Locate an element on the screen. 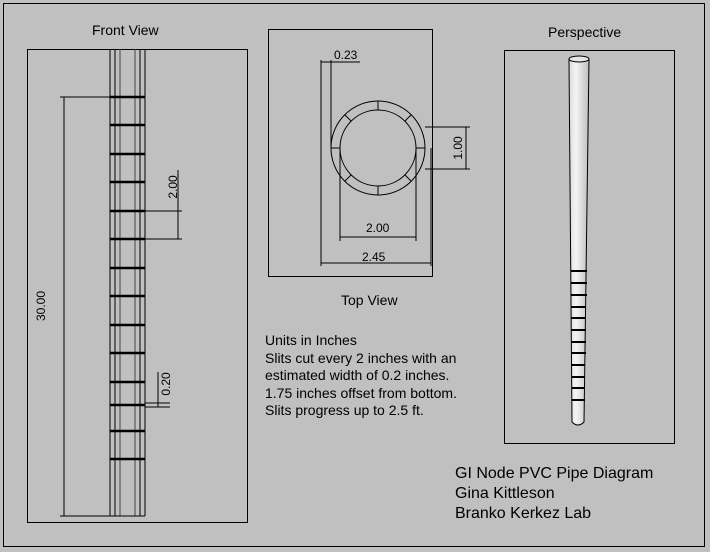 The width and height of the screenshot is (710, 552). slit-width-label: 0.20 is located at coordinates (166, 384).